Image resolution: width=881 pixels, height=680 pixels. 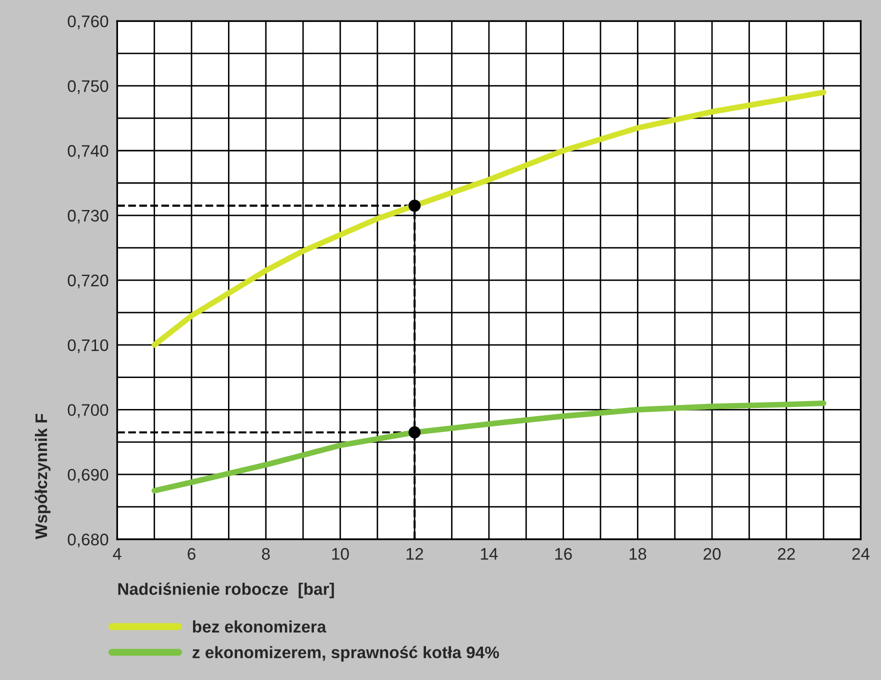 I want to click on x-tick-label: 10, so click(x=340, y=554).